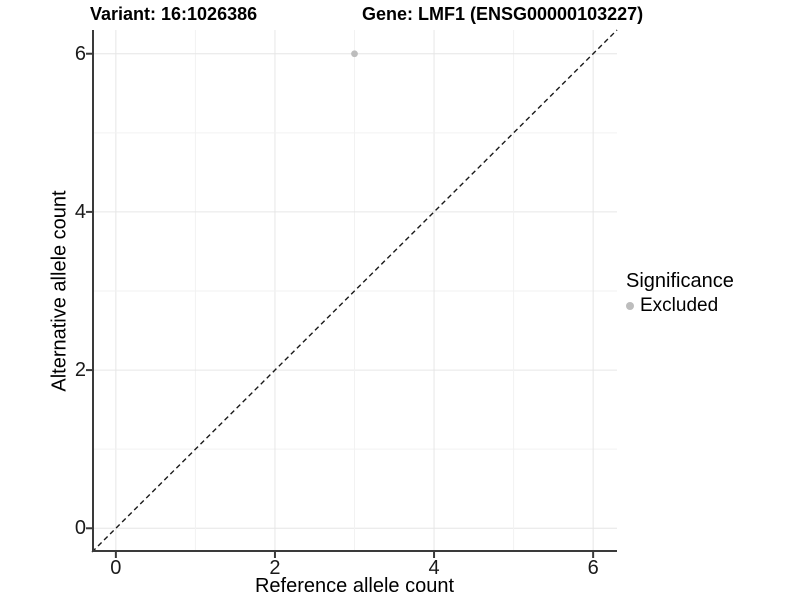 This screenshot has width=800, height=600. What do you see at coordinates (80, 528) in the screenshot?
I see `y-tick-label: 0` at bounding box center [80, 528].